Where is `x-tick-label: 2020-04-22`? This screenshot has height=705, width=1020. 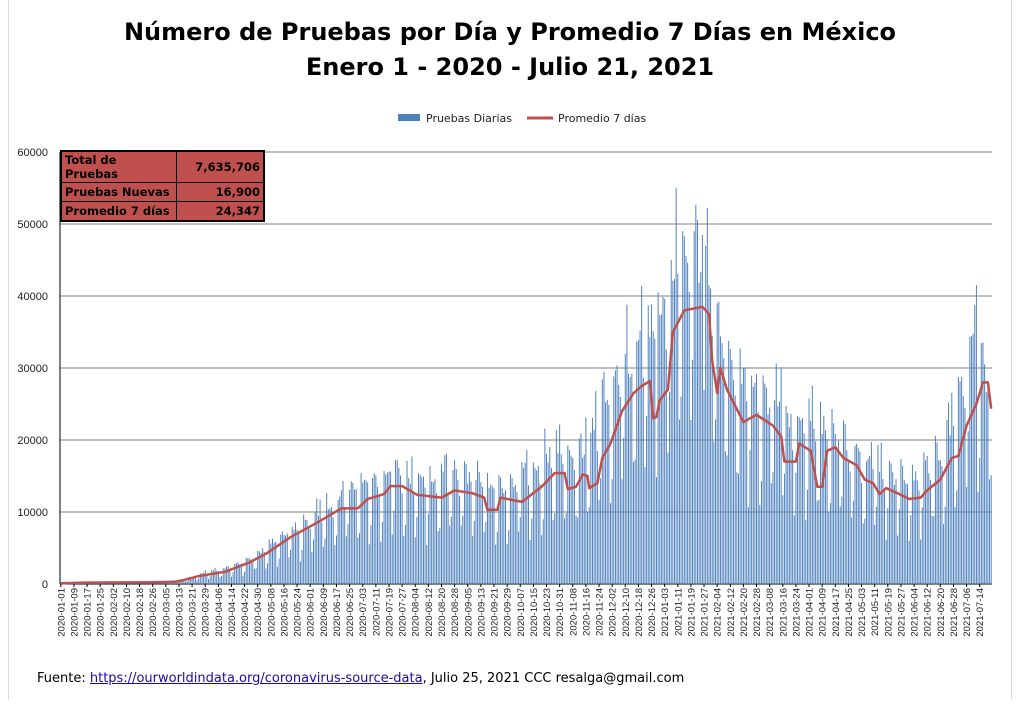 x-tick-label: 2020-04-22 is located at coordinates (245, 612).